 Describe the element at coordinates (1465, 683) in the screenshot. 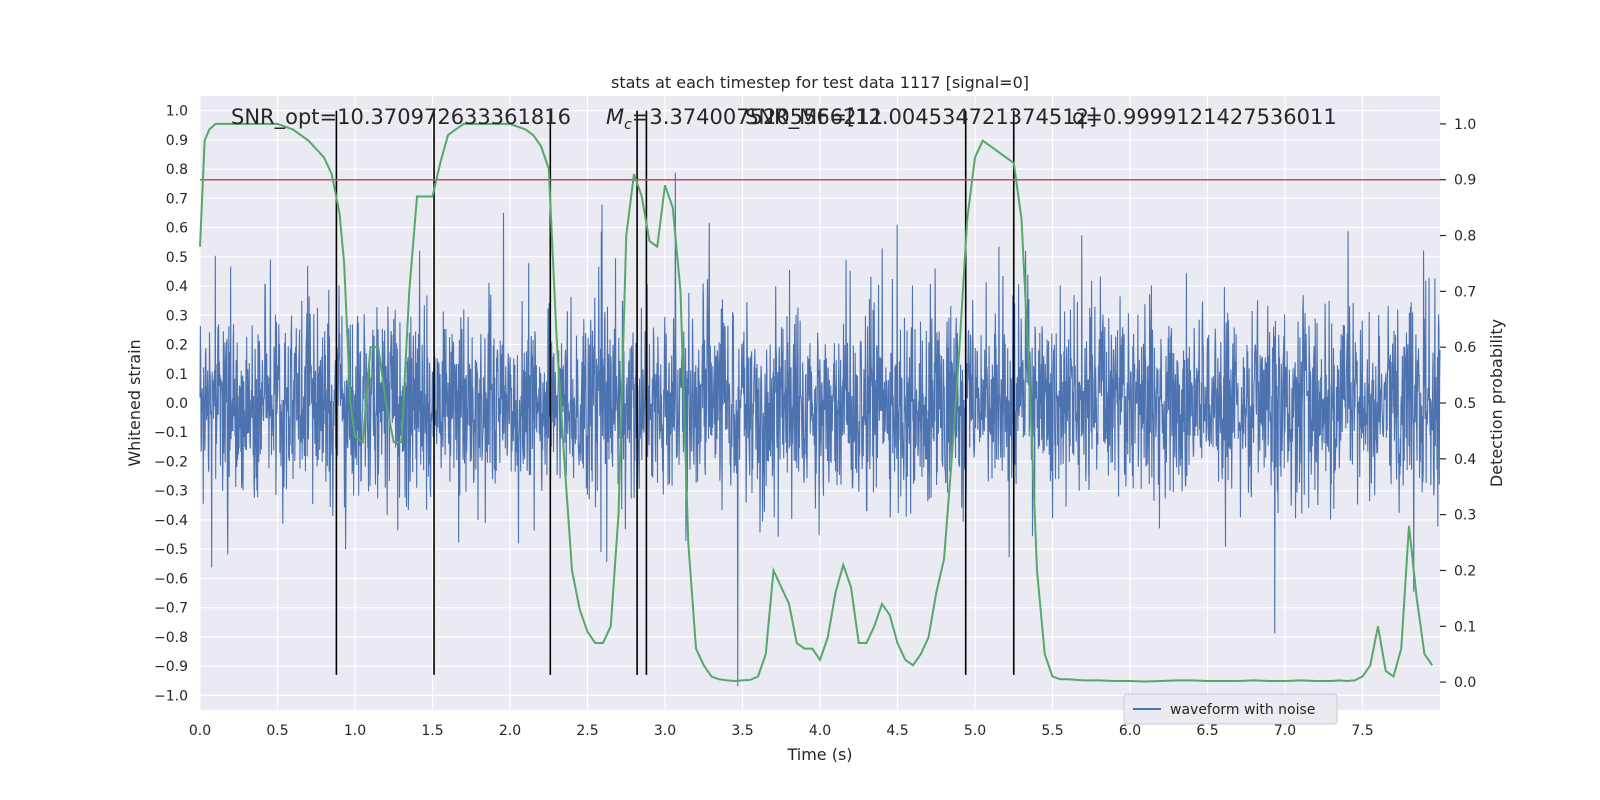

I see `right-tick-label: 0.0` at that location.